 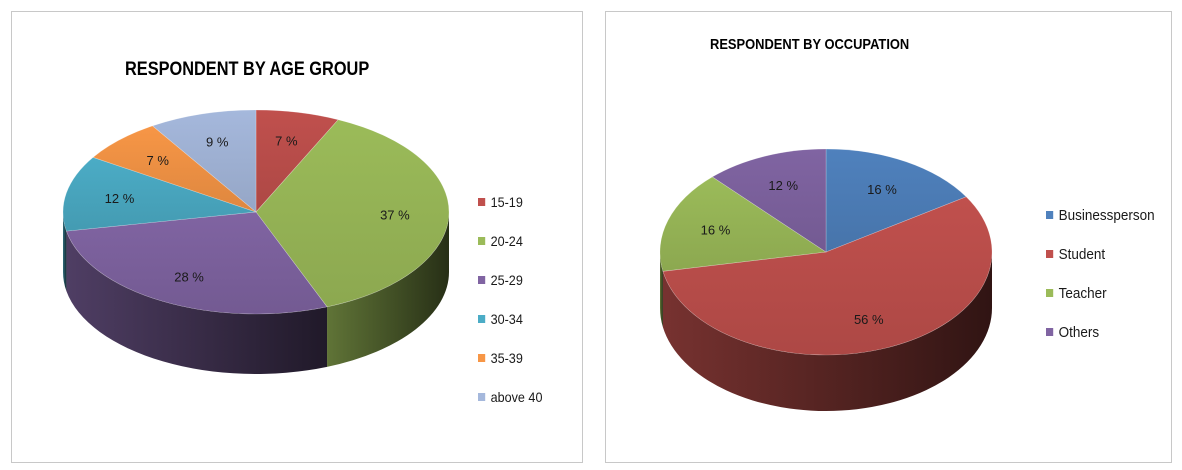 What do you see at coordinates (896, 200) in the screenshot?
I see `pie-slice-Businessperson` at bounding box center [896, 200].